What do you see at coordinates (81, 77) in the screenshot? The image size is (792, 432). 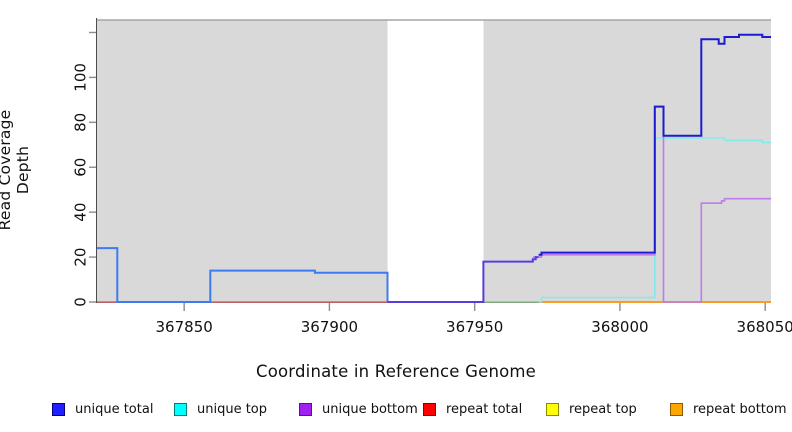 I see `y-tick-label-100: 100` at bounding box center [81, 77].